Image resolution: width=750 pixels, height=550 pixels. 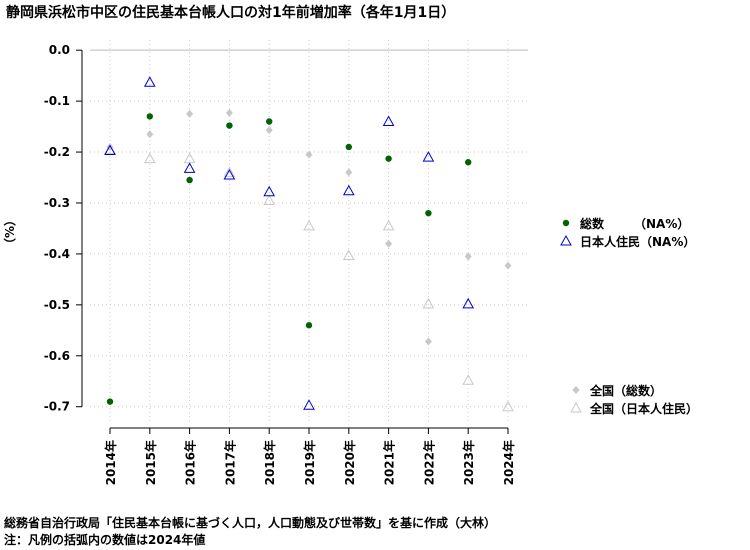 I want to click on y-tick-label: -0.7, so click(x=57, y=407).